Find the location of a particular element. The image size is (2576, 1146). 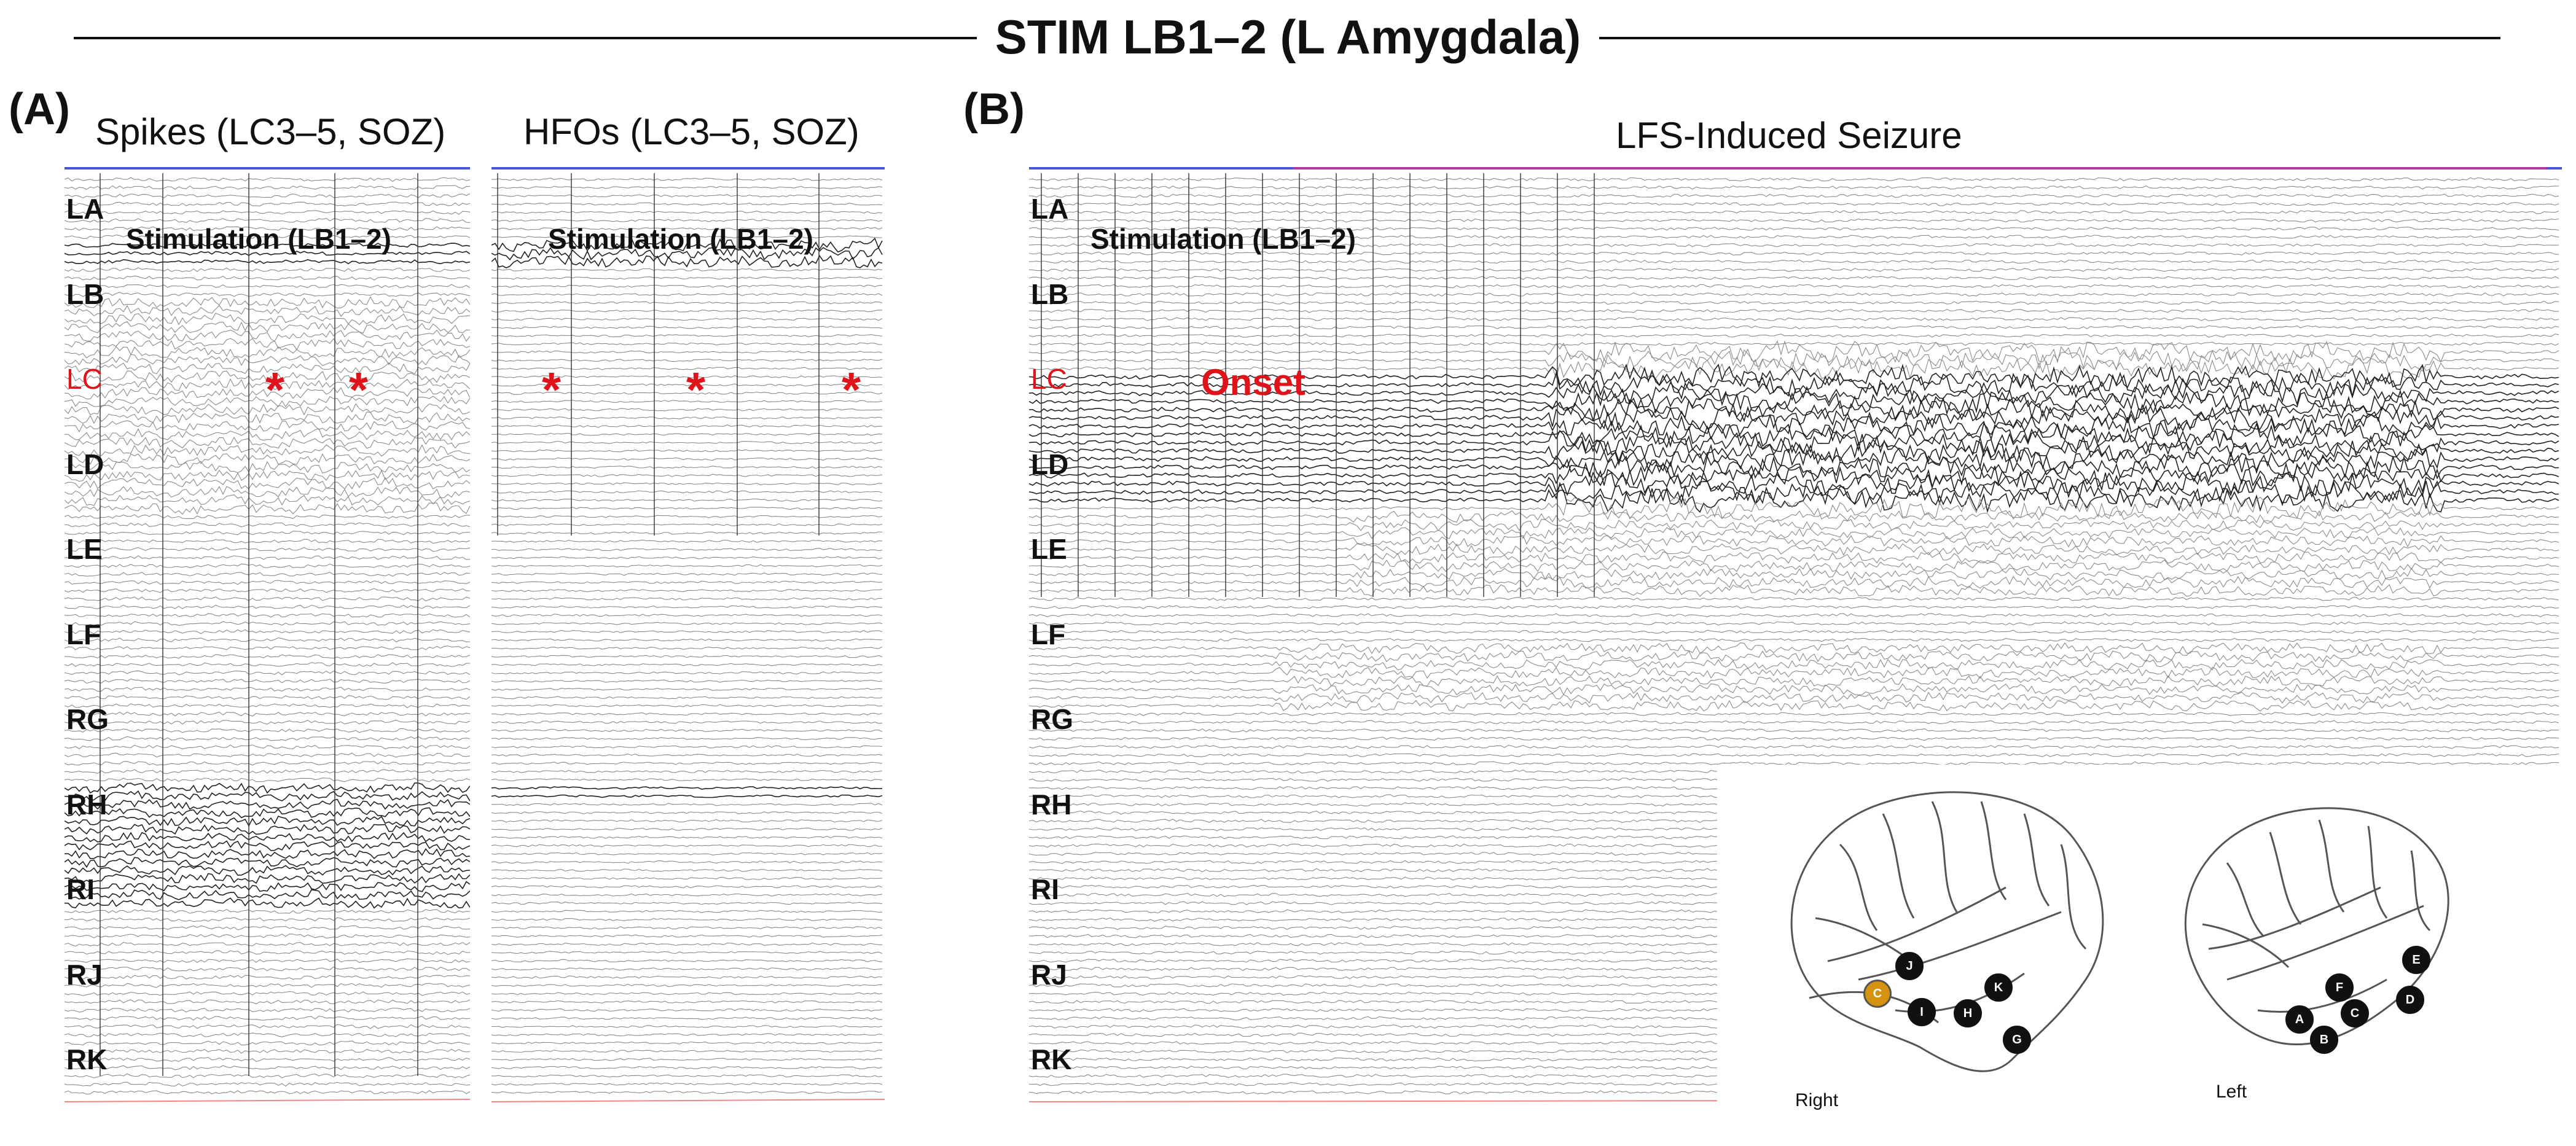

hfos-stim-label: Stimulation (LB1–2) is located at coordinates (680, 239).